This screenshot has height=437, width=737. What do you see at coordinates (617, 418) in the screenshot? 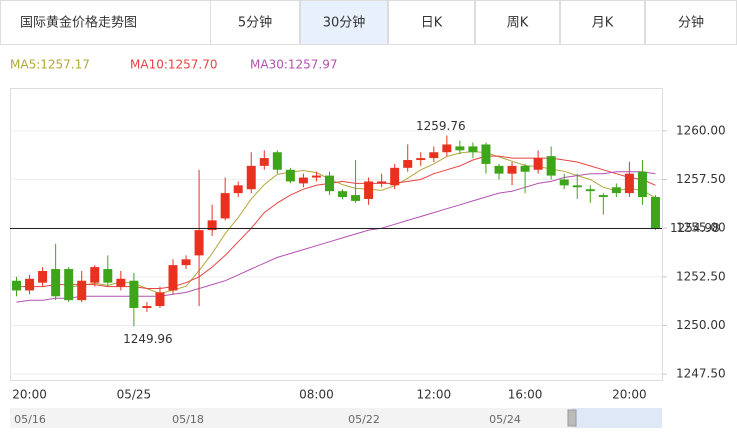
I see `navigator-window` at bounding box center [617, 418].